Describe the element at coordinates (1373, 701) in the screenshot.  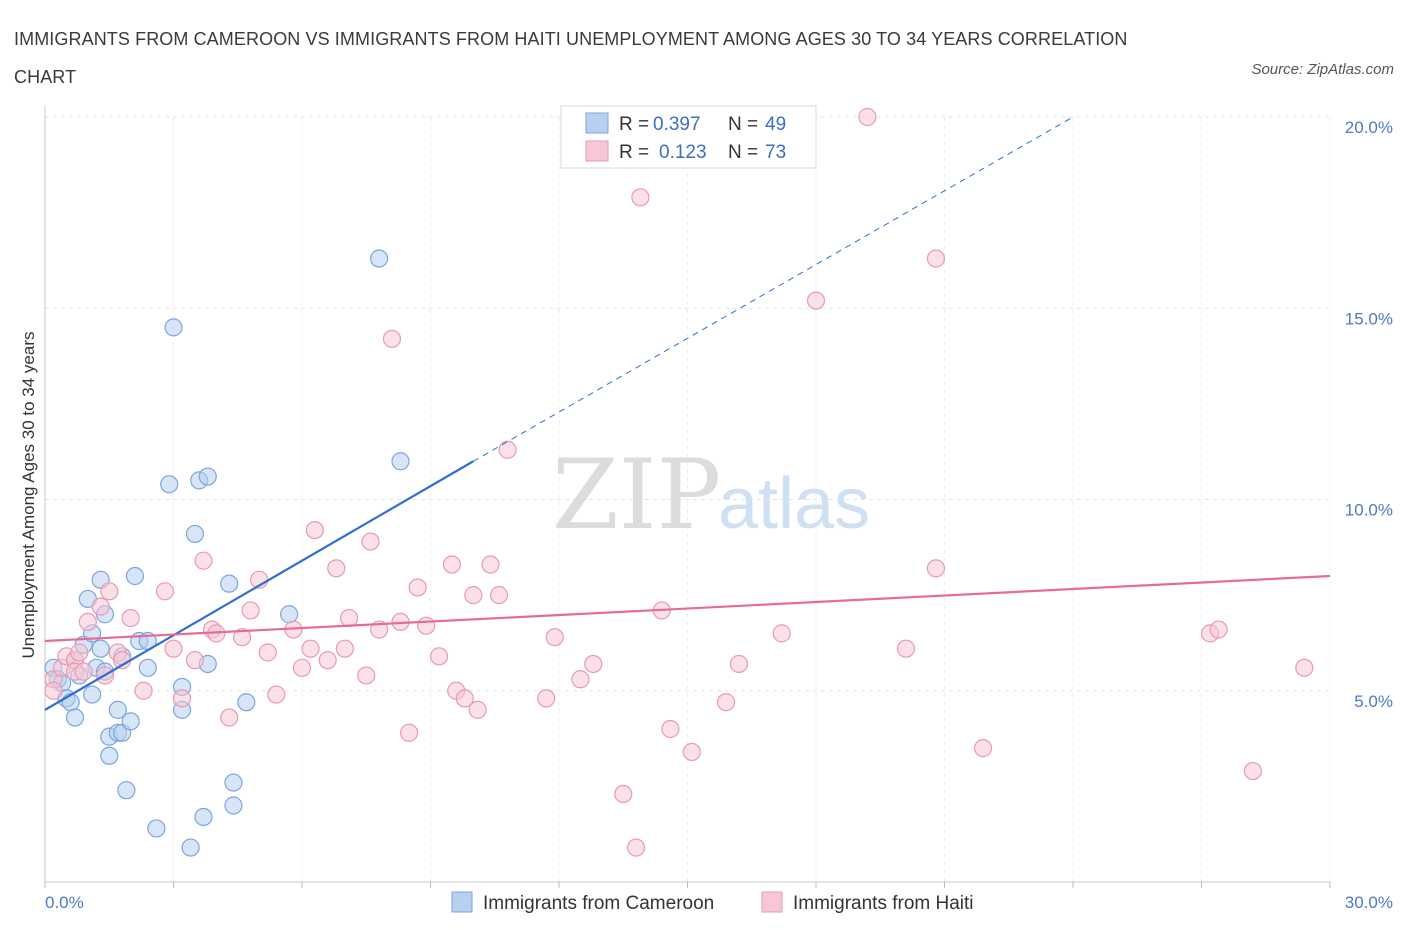
I see `y-tick-label-0: 5.0%` at that location.